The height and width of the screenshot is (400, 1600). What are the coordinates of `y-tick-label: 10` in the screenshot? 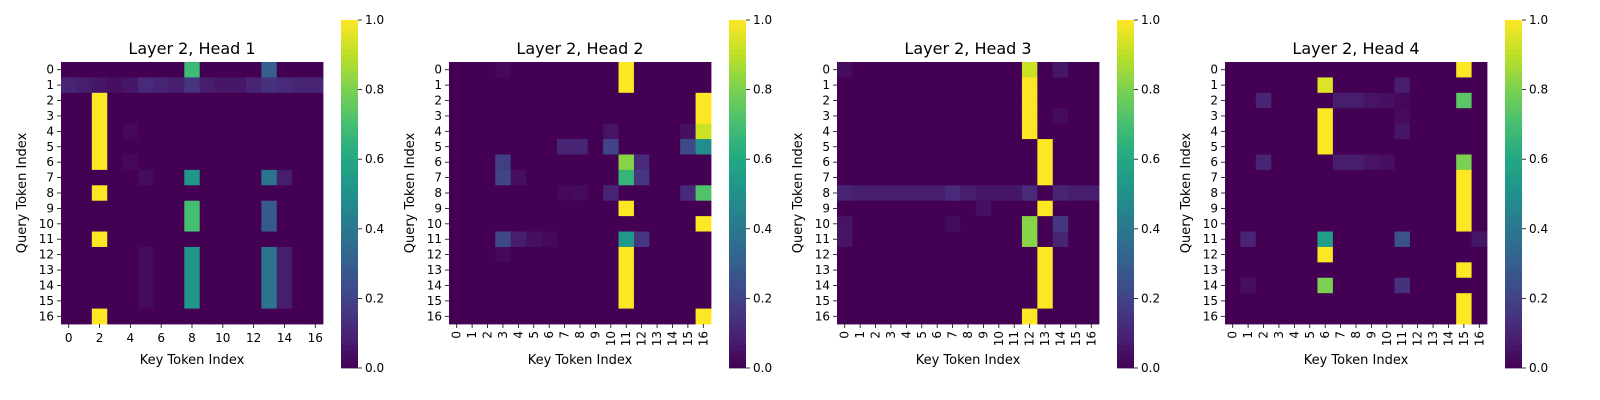 It's located at (822, 224).